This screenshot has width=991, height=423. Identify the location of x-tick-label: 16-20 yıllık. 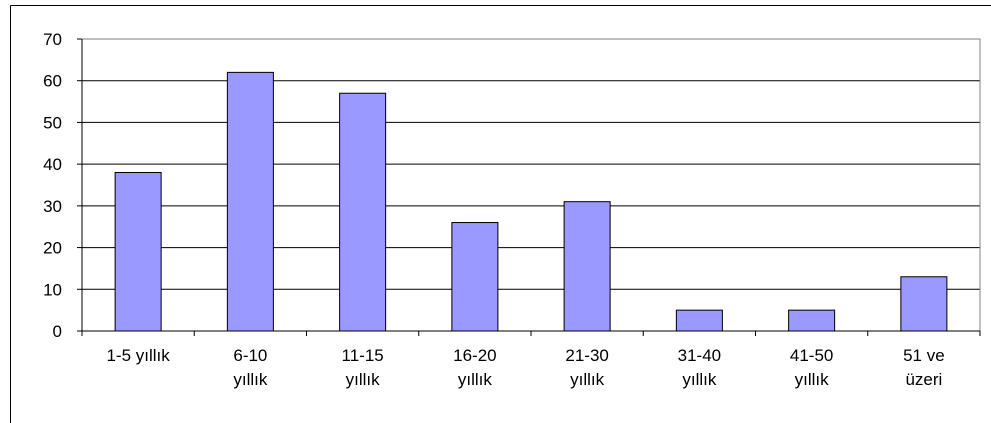
(474, 367).